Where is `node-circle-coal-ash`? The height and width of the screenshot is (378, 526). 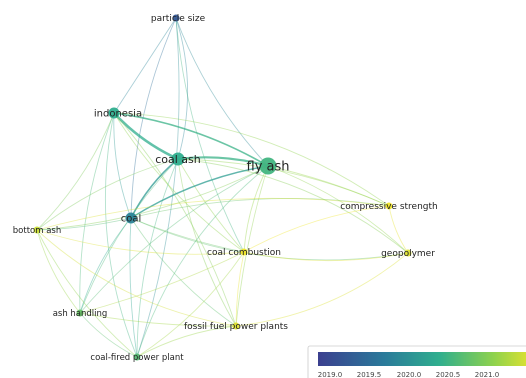
node-circle-coal-ash is located at coordinates (178, 159).